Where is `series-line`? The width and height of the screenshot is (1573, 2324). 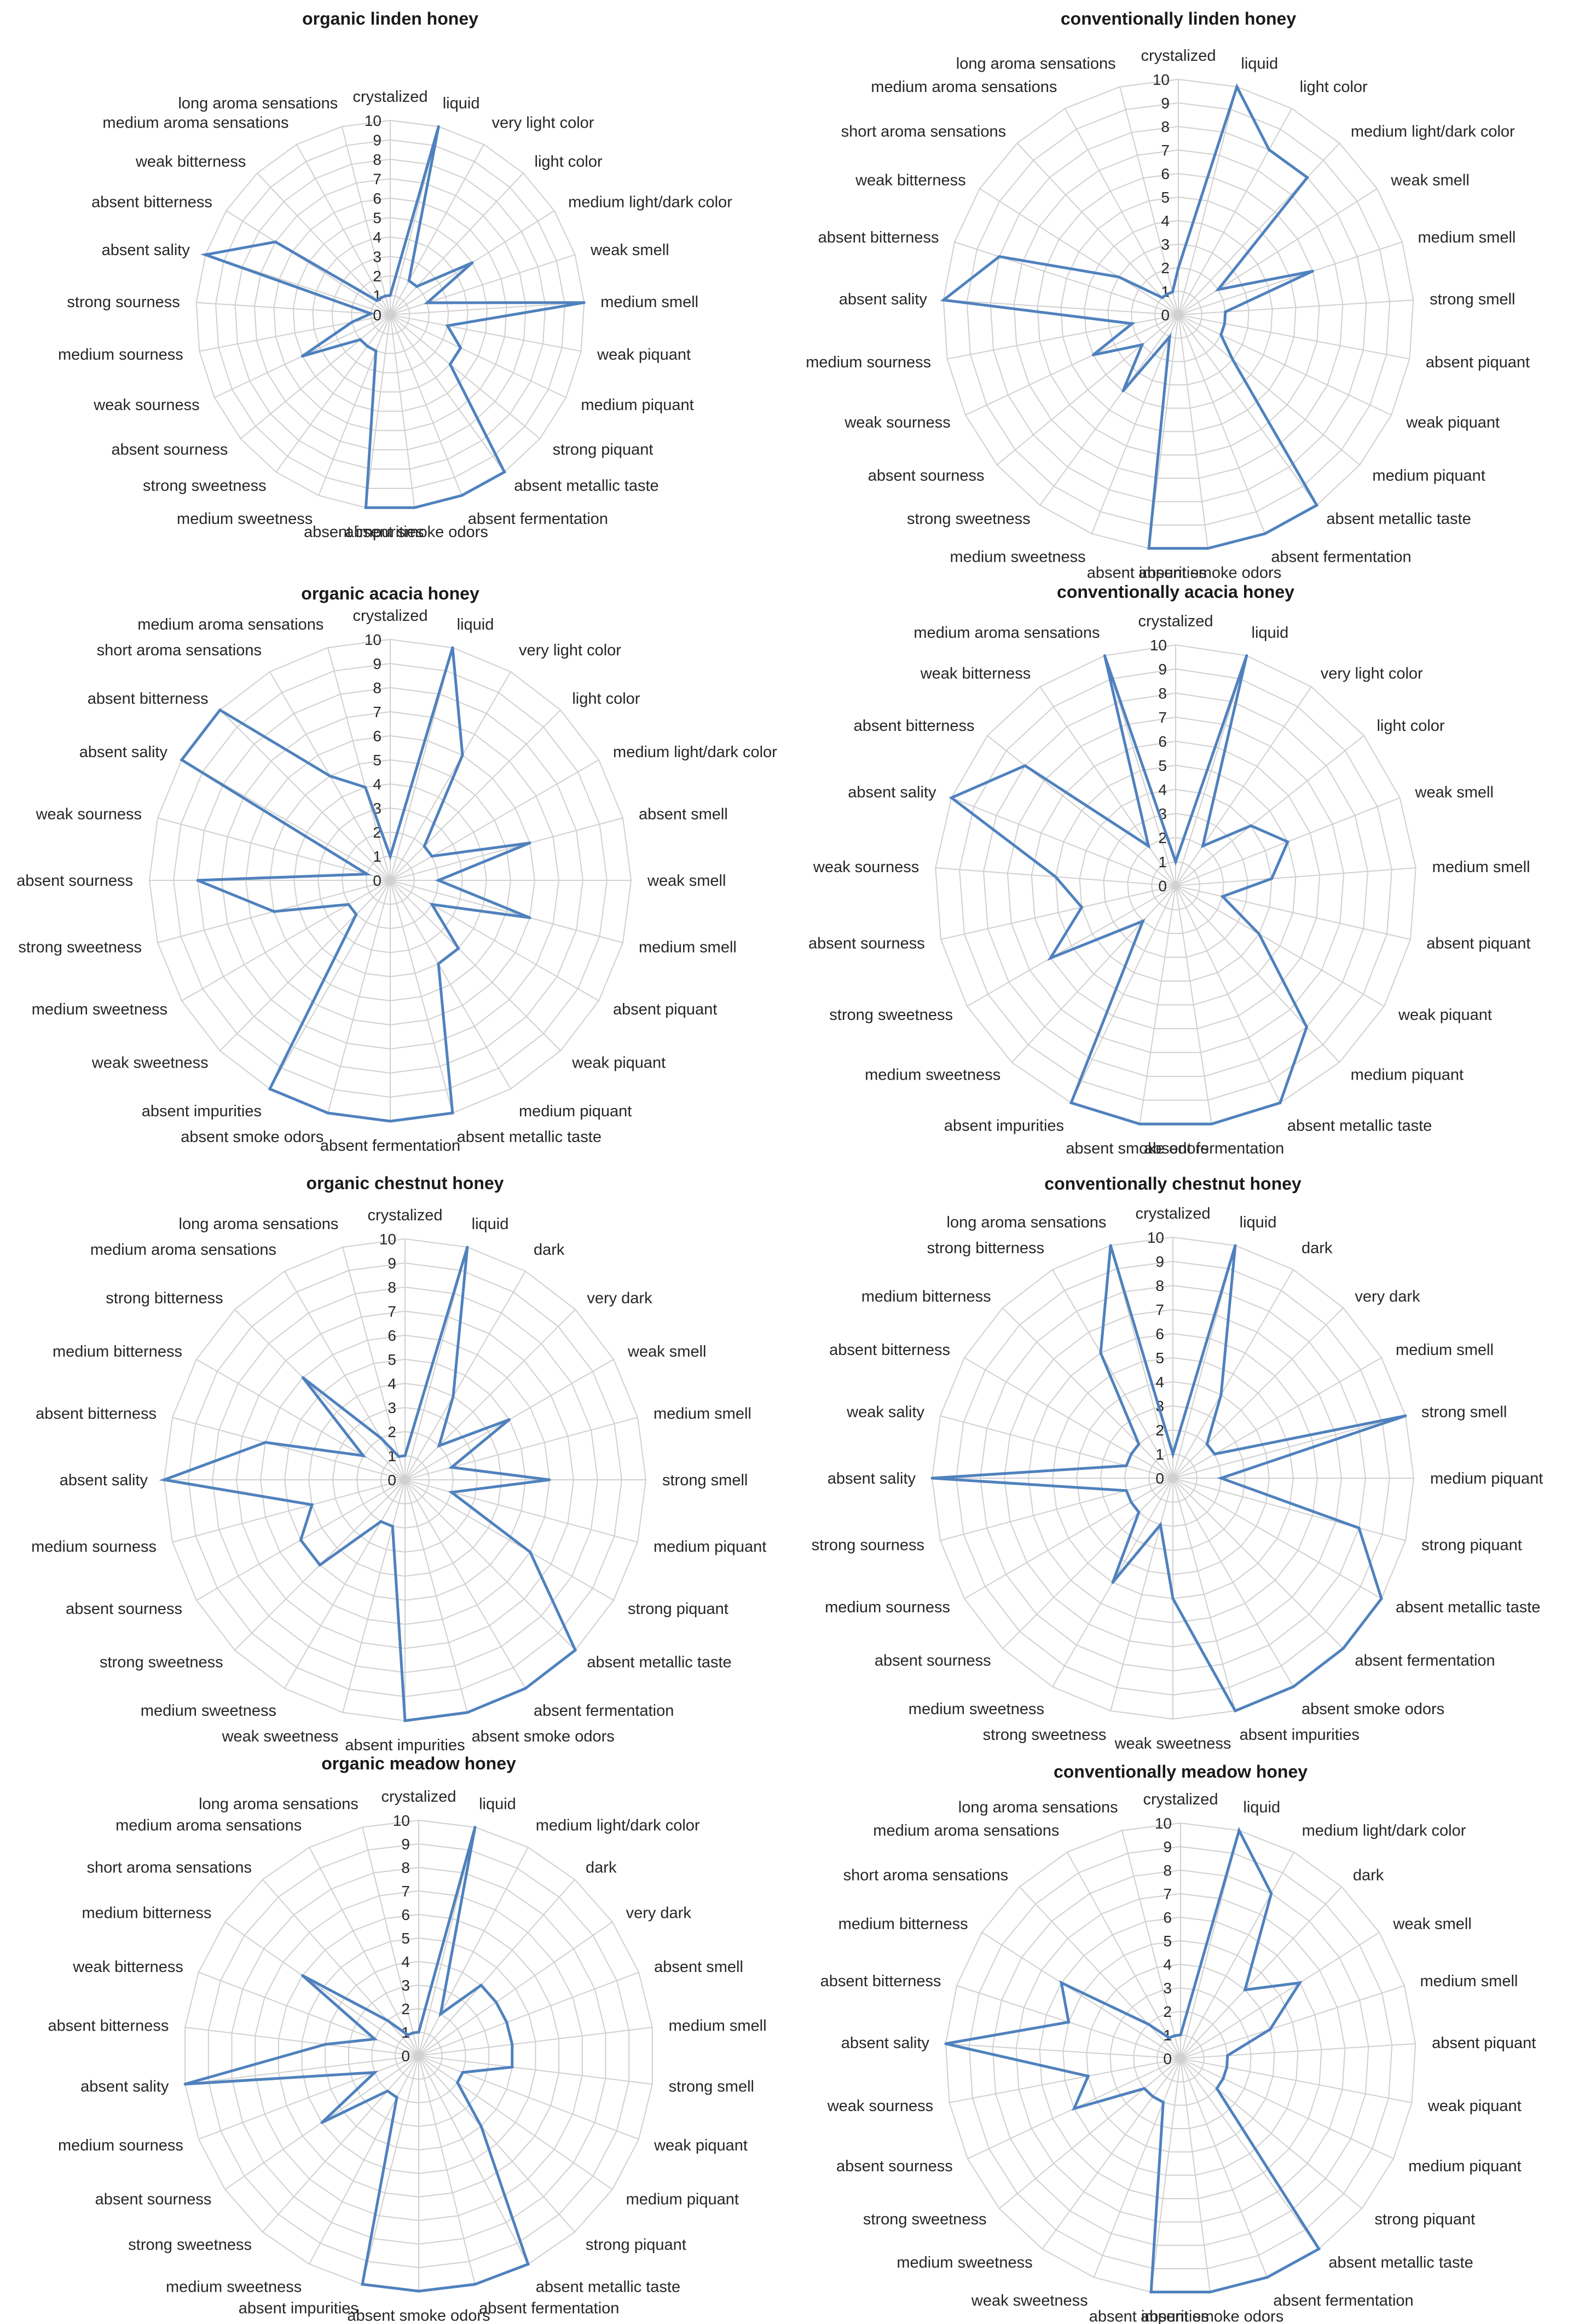 series-line is located at coordinates (1133, 2060).